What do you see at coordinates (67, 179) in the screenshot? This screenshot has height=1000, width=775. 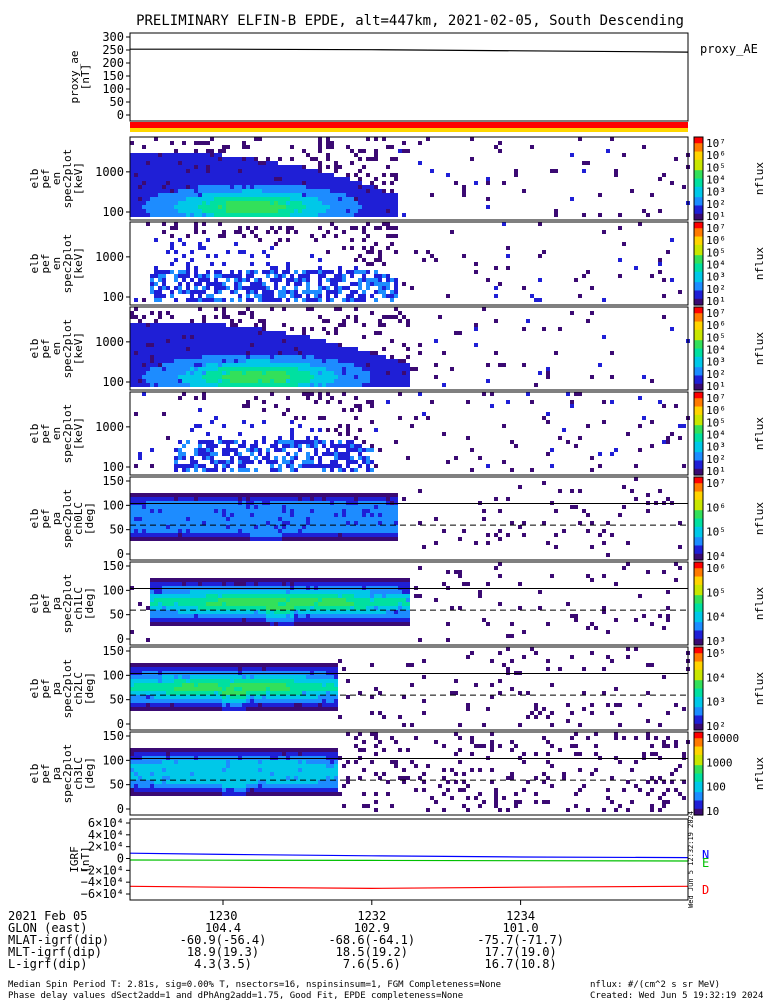 I see `y-axis-label: spec2plot` at bounding box center [67, 179].